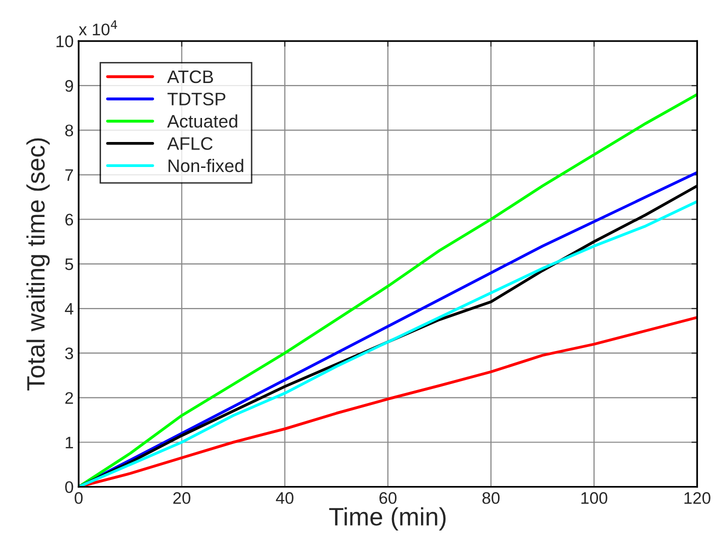 The width and height of the screenshot is (715, 547). Describe the element at coordinates (69, 264) in the screenshot. I see `y-tick-label: 5` at that location.